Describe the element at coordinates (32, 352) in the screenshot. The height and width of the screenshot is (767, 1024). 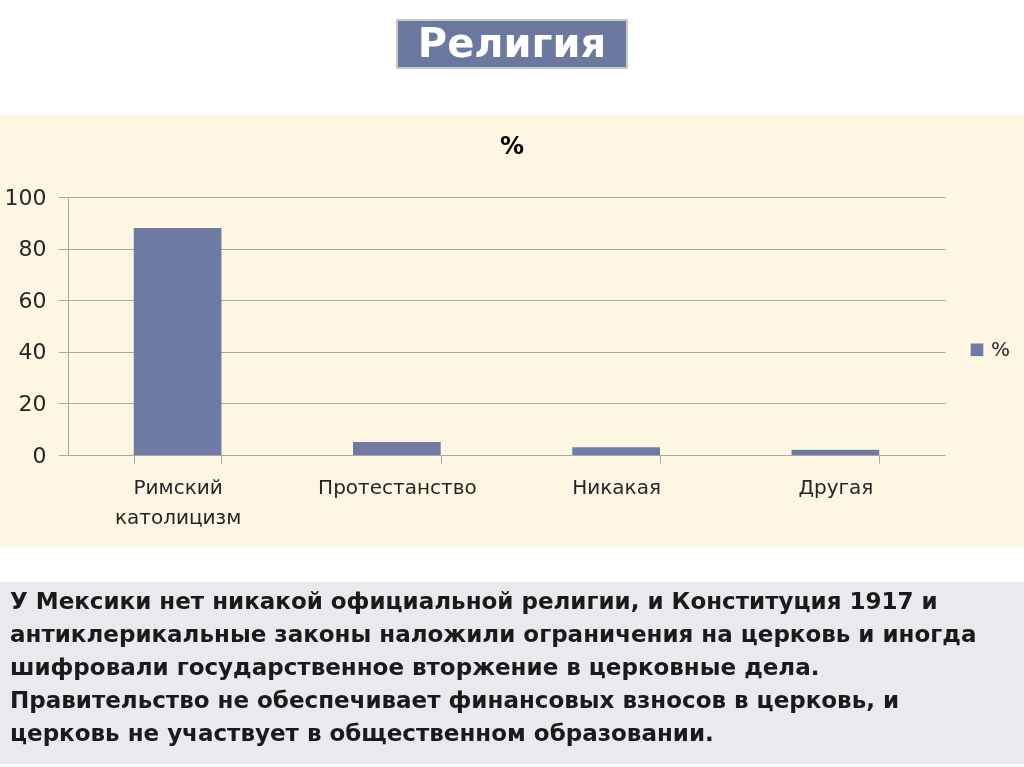
I see `y-tick-label: 40` at that location.